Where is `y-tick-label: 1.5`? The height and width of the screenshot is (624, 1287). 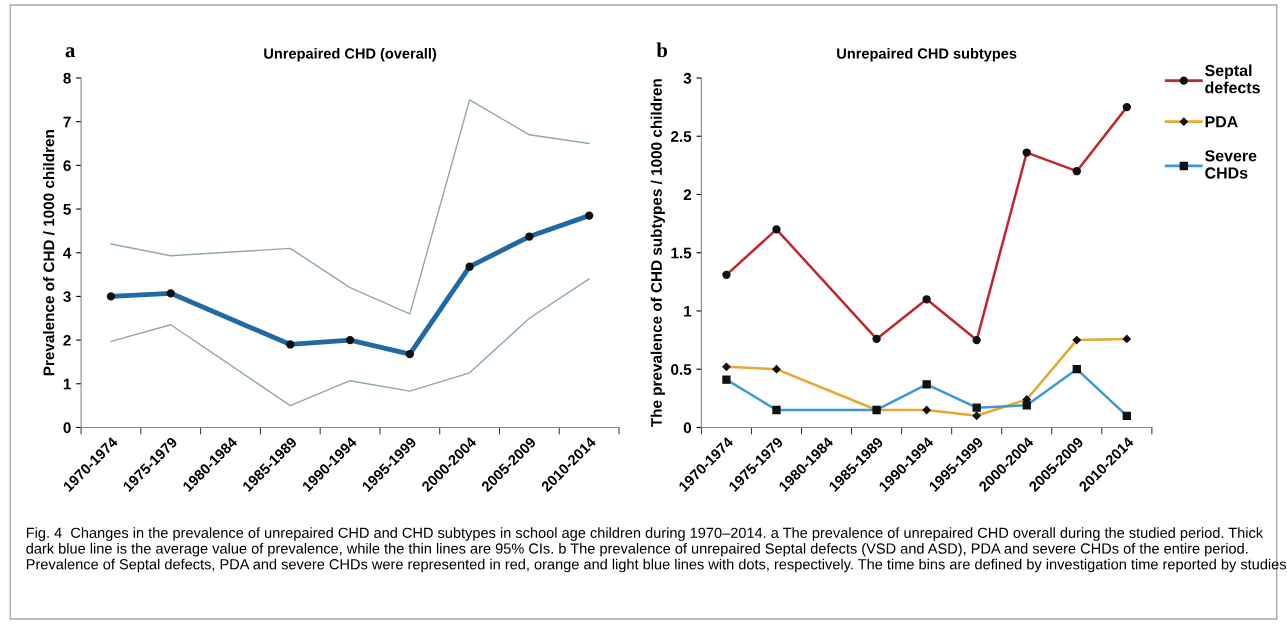
y-tick-label: 1.5 is located at coordinates (681, 253).